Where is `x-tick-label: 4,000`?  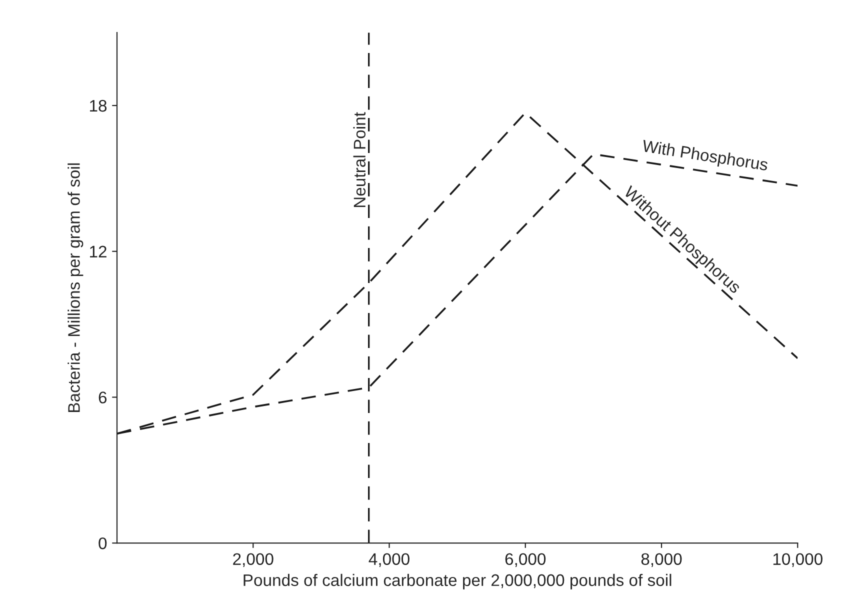
x-tick-label: 4,000 is located at coordinates (389, 560).